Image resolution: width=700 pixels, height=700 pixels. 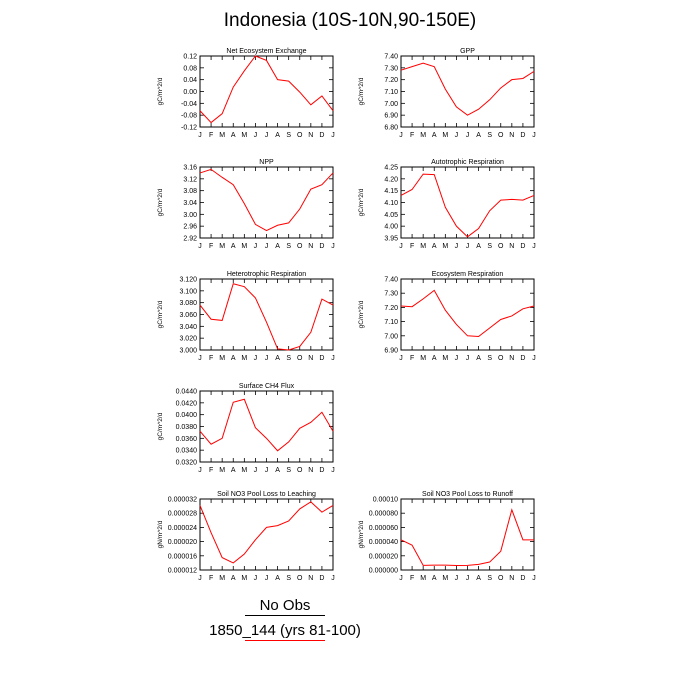 What do you see at coordinates (391, 322) in the screenshot?
I see `y-tick-label: 7.10` at bounding box center [391, 322].